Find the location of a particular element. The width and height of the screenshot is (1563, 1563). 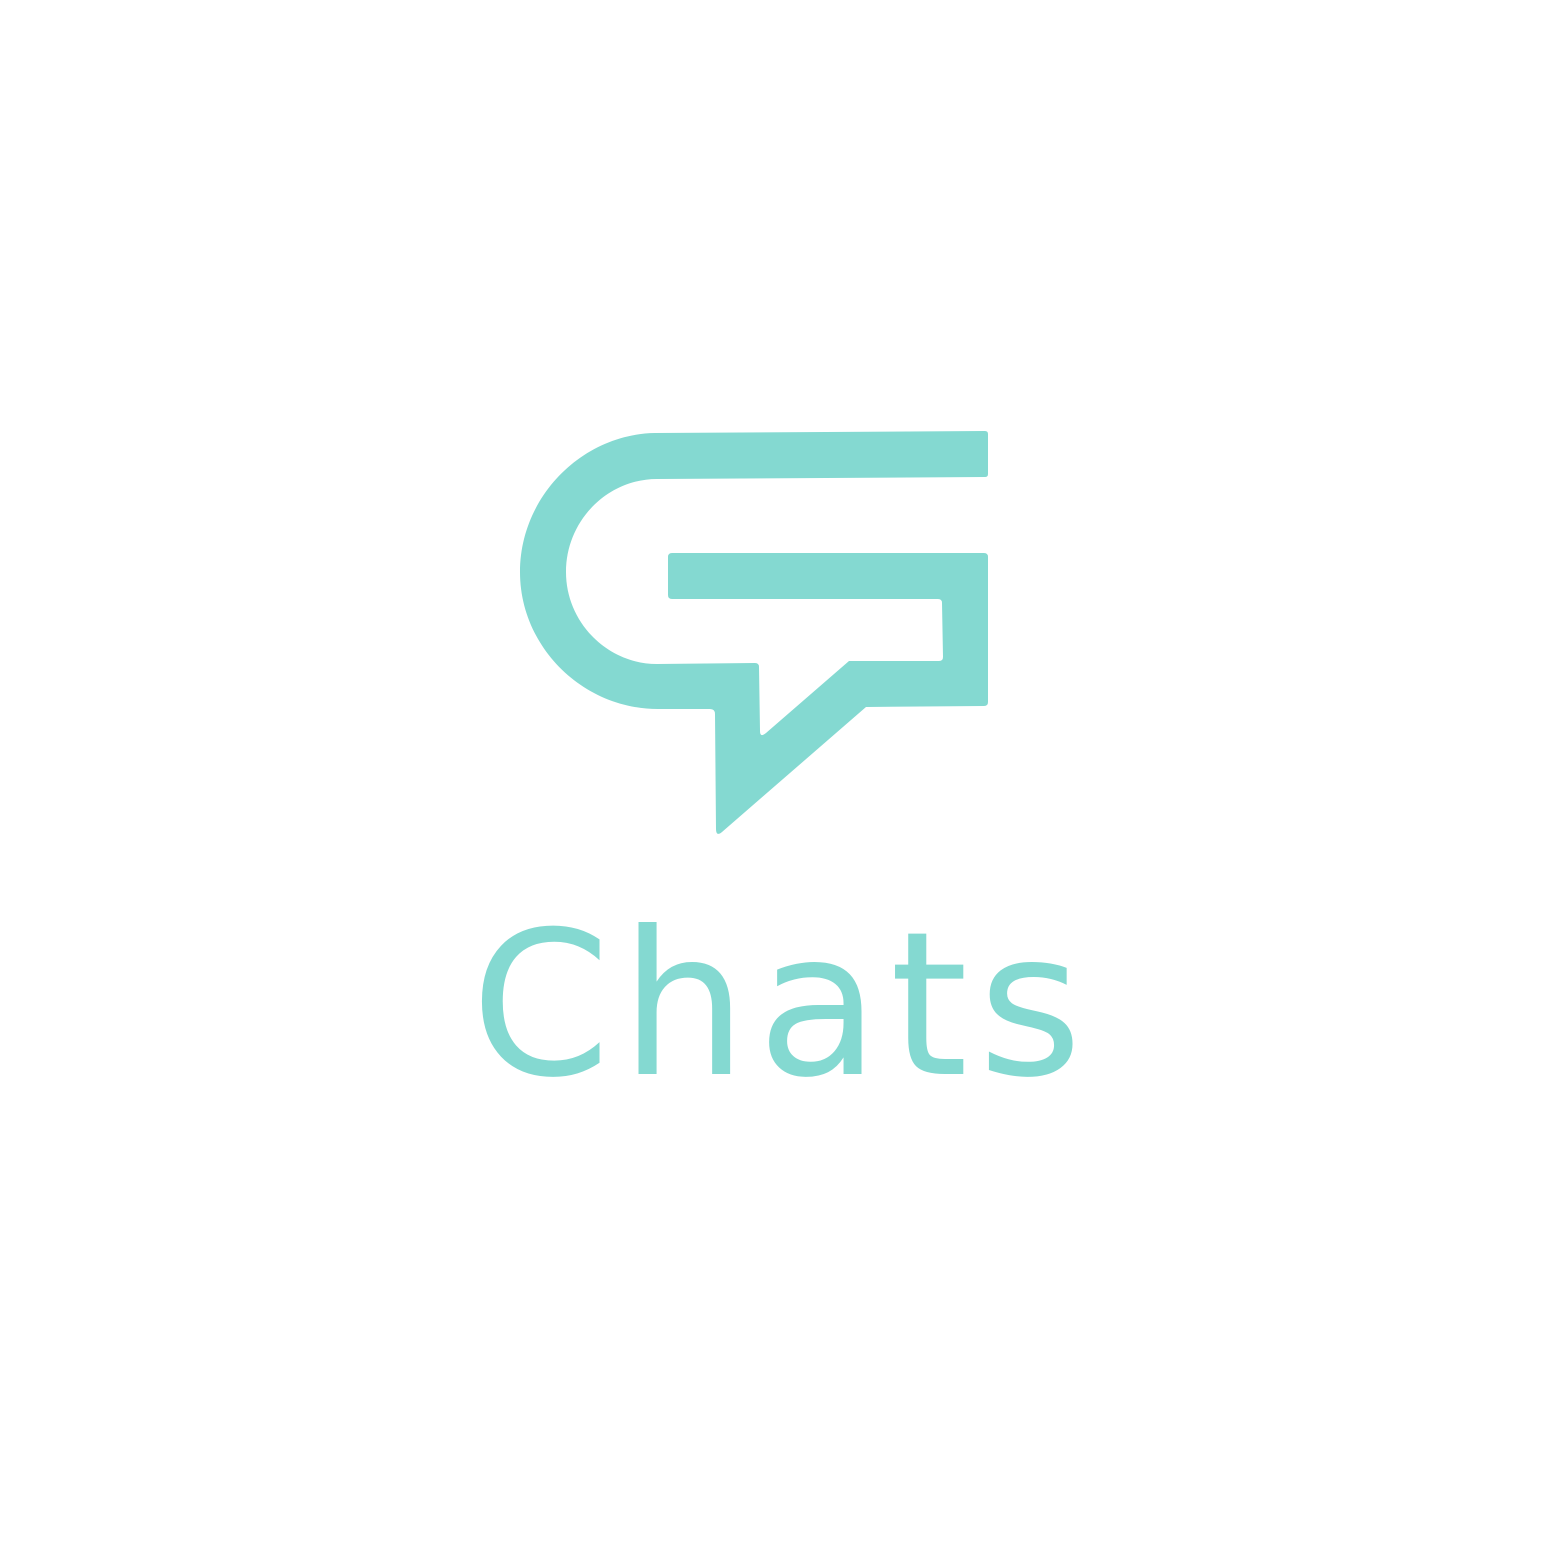

brand-name: Chats is located at coordinates (781, 1005).